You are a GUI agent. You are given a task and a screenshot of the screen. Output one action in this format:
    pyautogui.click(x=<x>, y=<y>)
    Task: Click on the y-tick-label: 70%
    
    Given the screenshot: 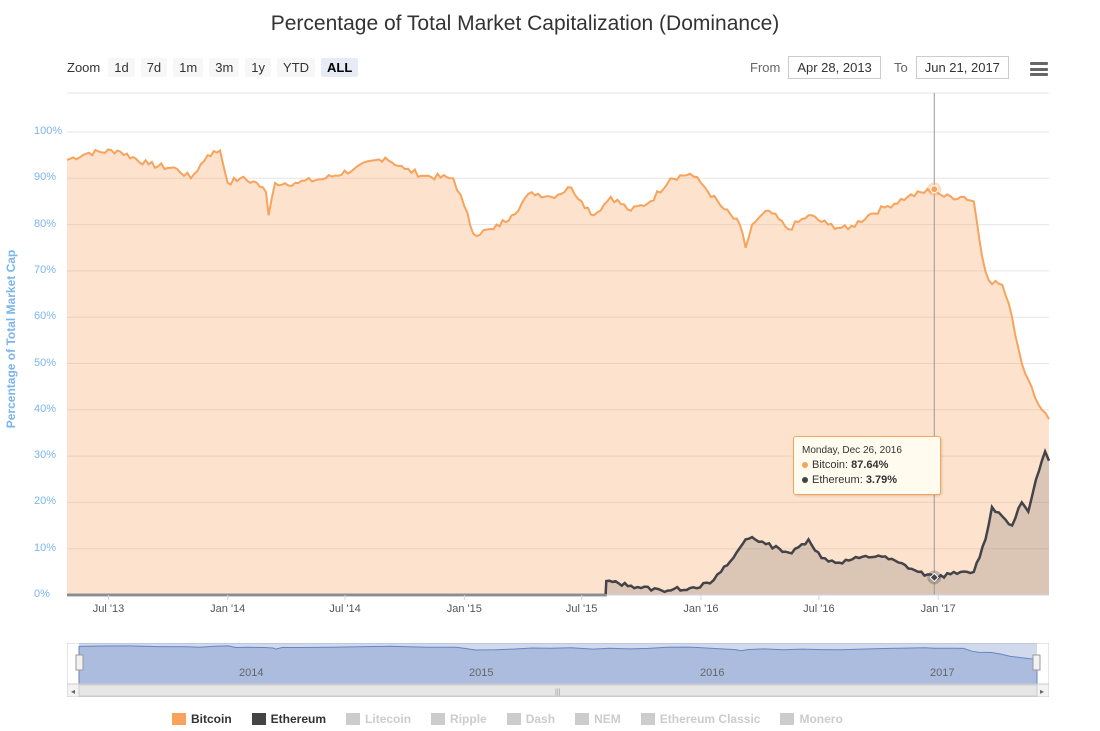 What is the action you would take?
    pyautogui.click(x=45, y=269)
    